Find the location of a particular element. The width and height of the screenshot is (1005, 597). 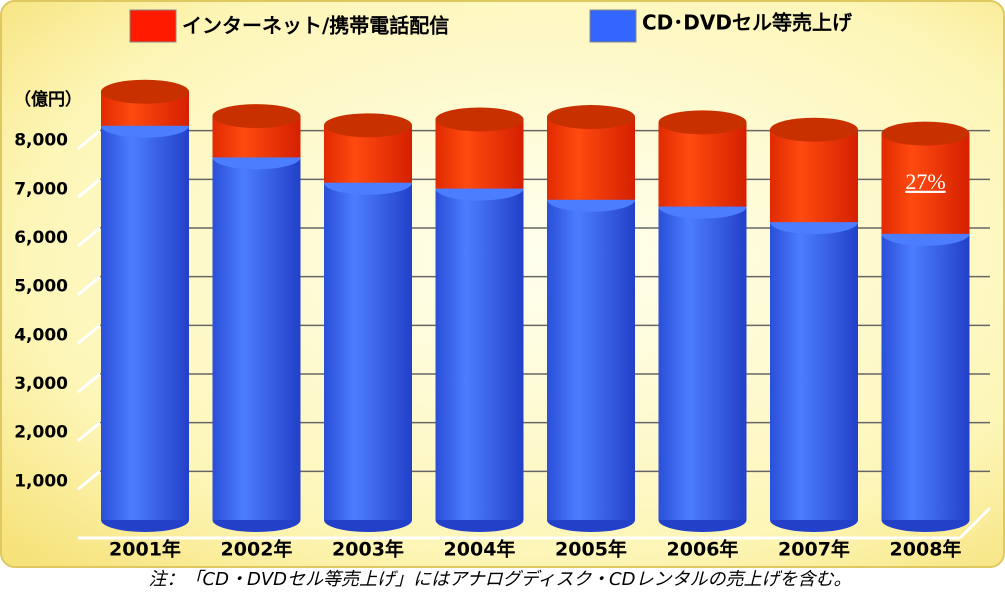

y-tick-label: 5,000 is located at coordinates (41, 287).